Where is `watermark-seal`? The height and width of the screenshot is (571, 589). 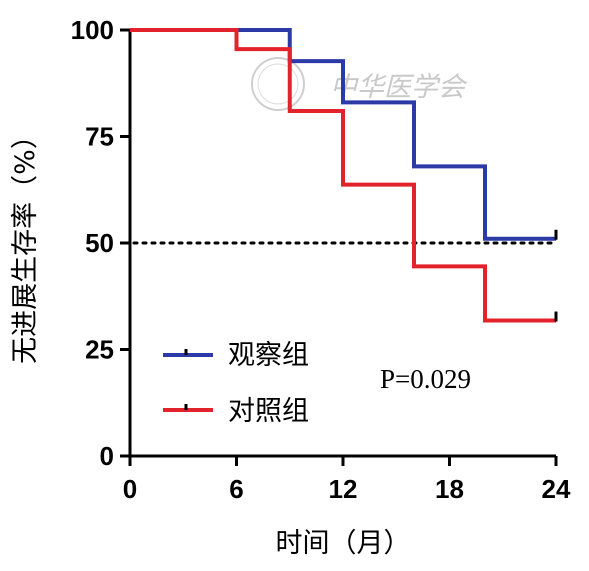
watermark-seal is located at coordinates (278, 84).